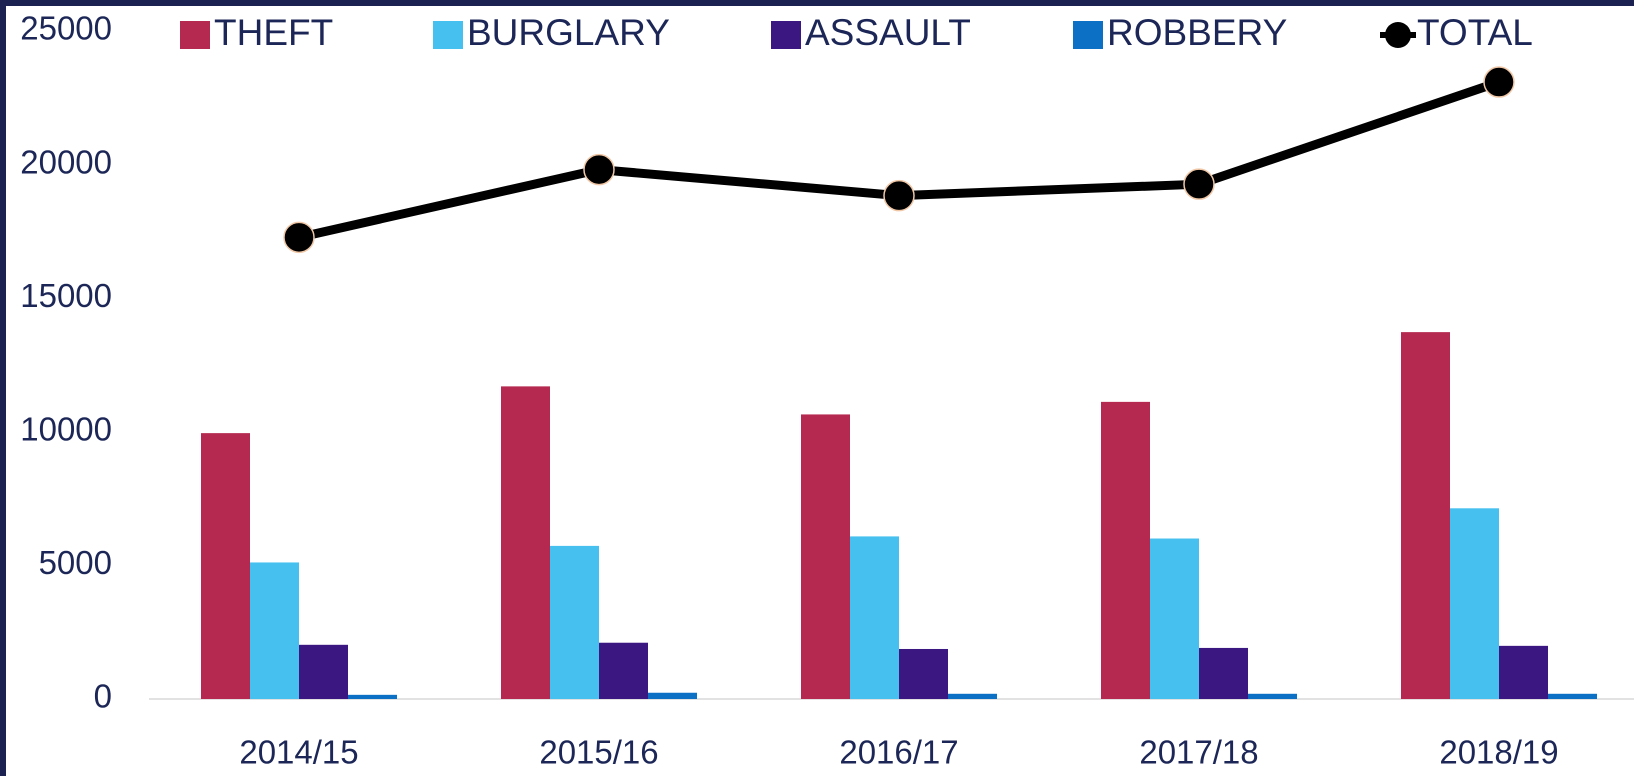  What do you see at coordinates (598, 752) in the screenshot?
I see `x-tick-label: 2015/16` at bounding box center [598, 752].